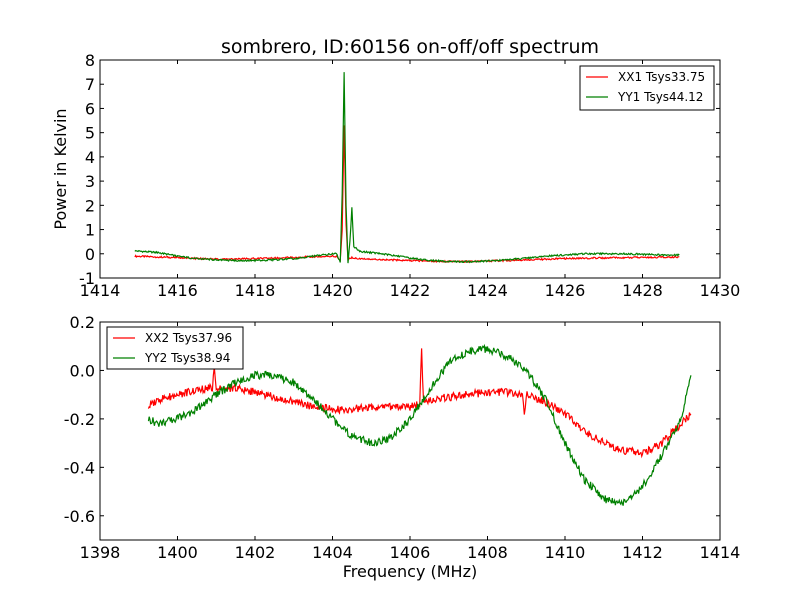  Describe the element at coordinates (410, 47) in the screenshot. I see `chart-title: sombrero, ID:60156 on-off/off spectrum` at that location.